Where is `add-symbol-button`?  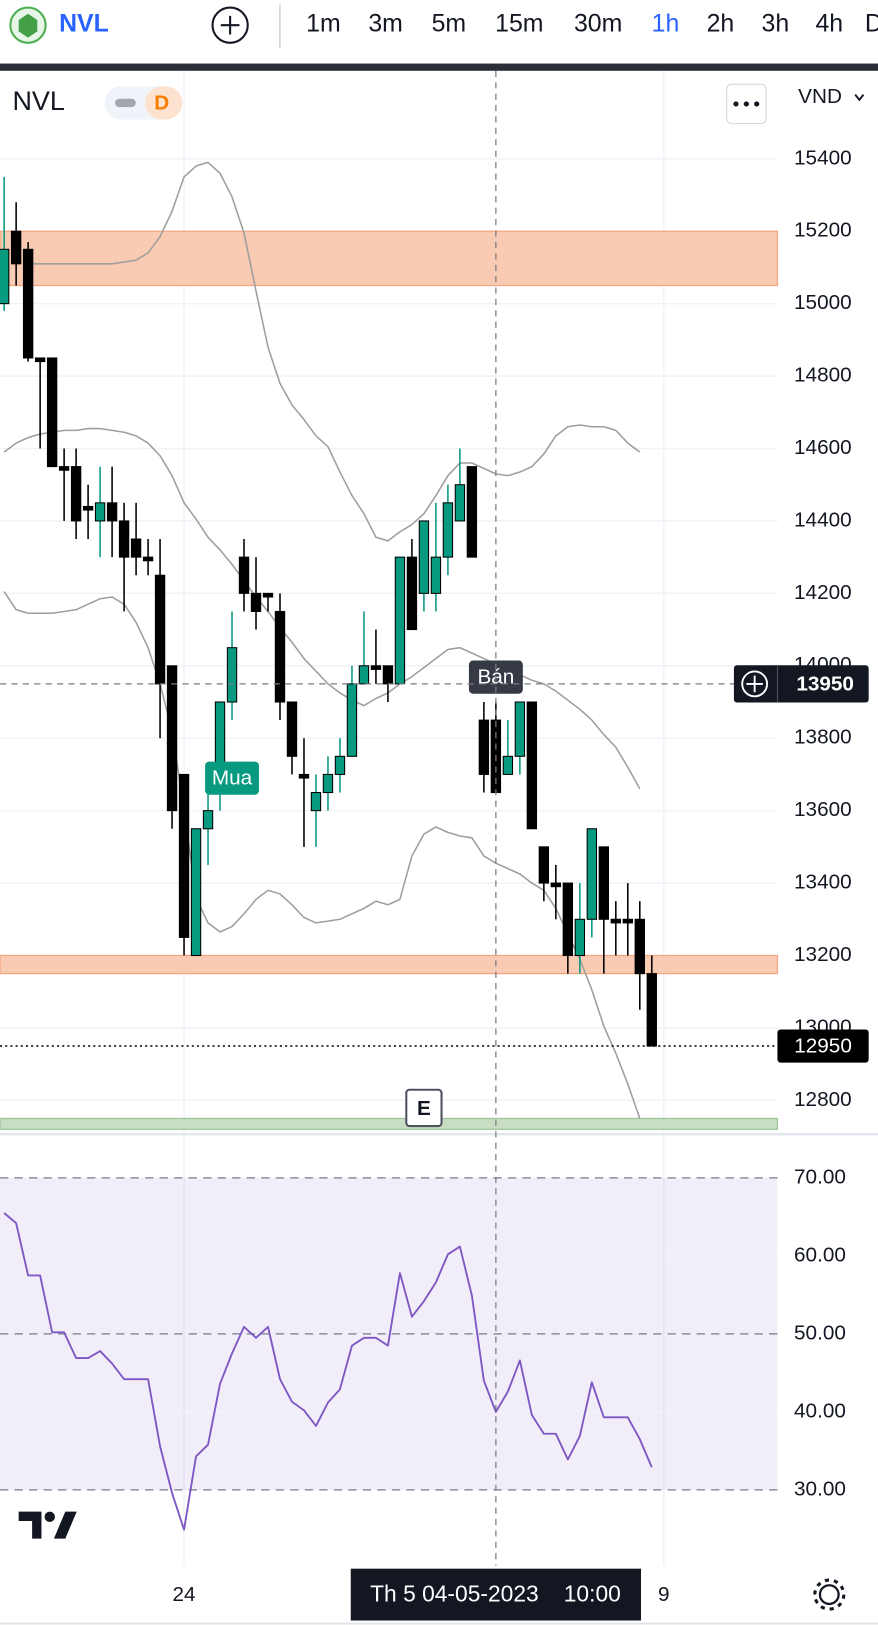 add-symbol-button is located at coordinates (230, 25).